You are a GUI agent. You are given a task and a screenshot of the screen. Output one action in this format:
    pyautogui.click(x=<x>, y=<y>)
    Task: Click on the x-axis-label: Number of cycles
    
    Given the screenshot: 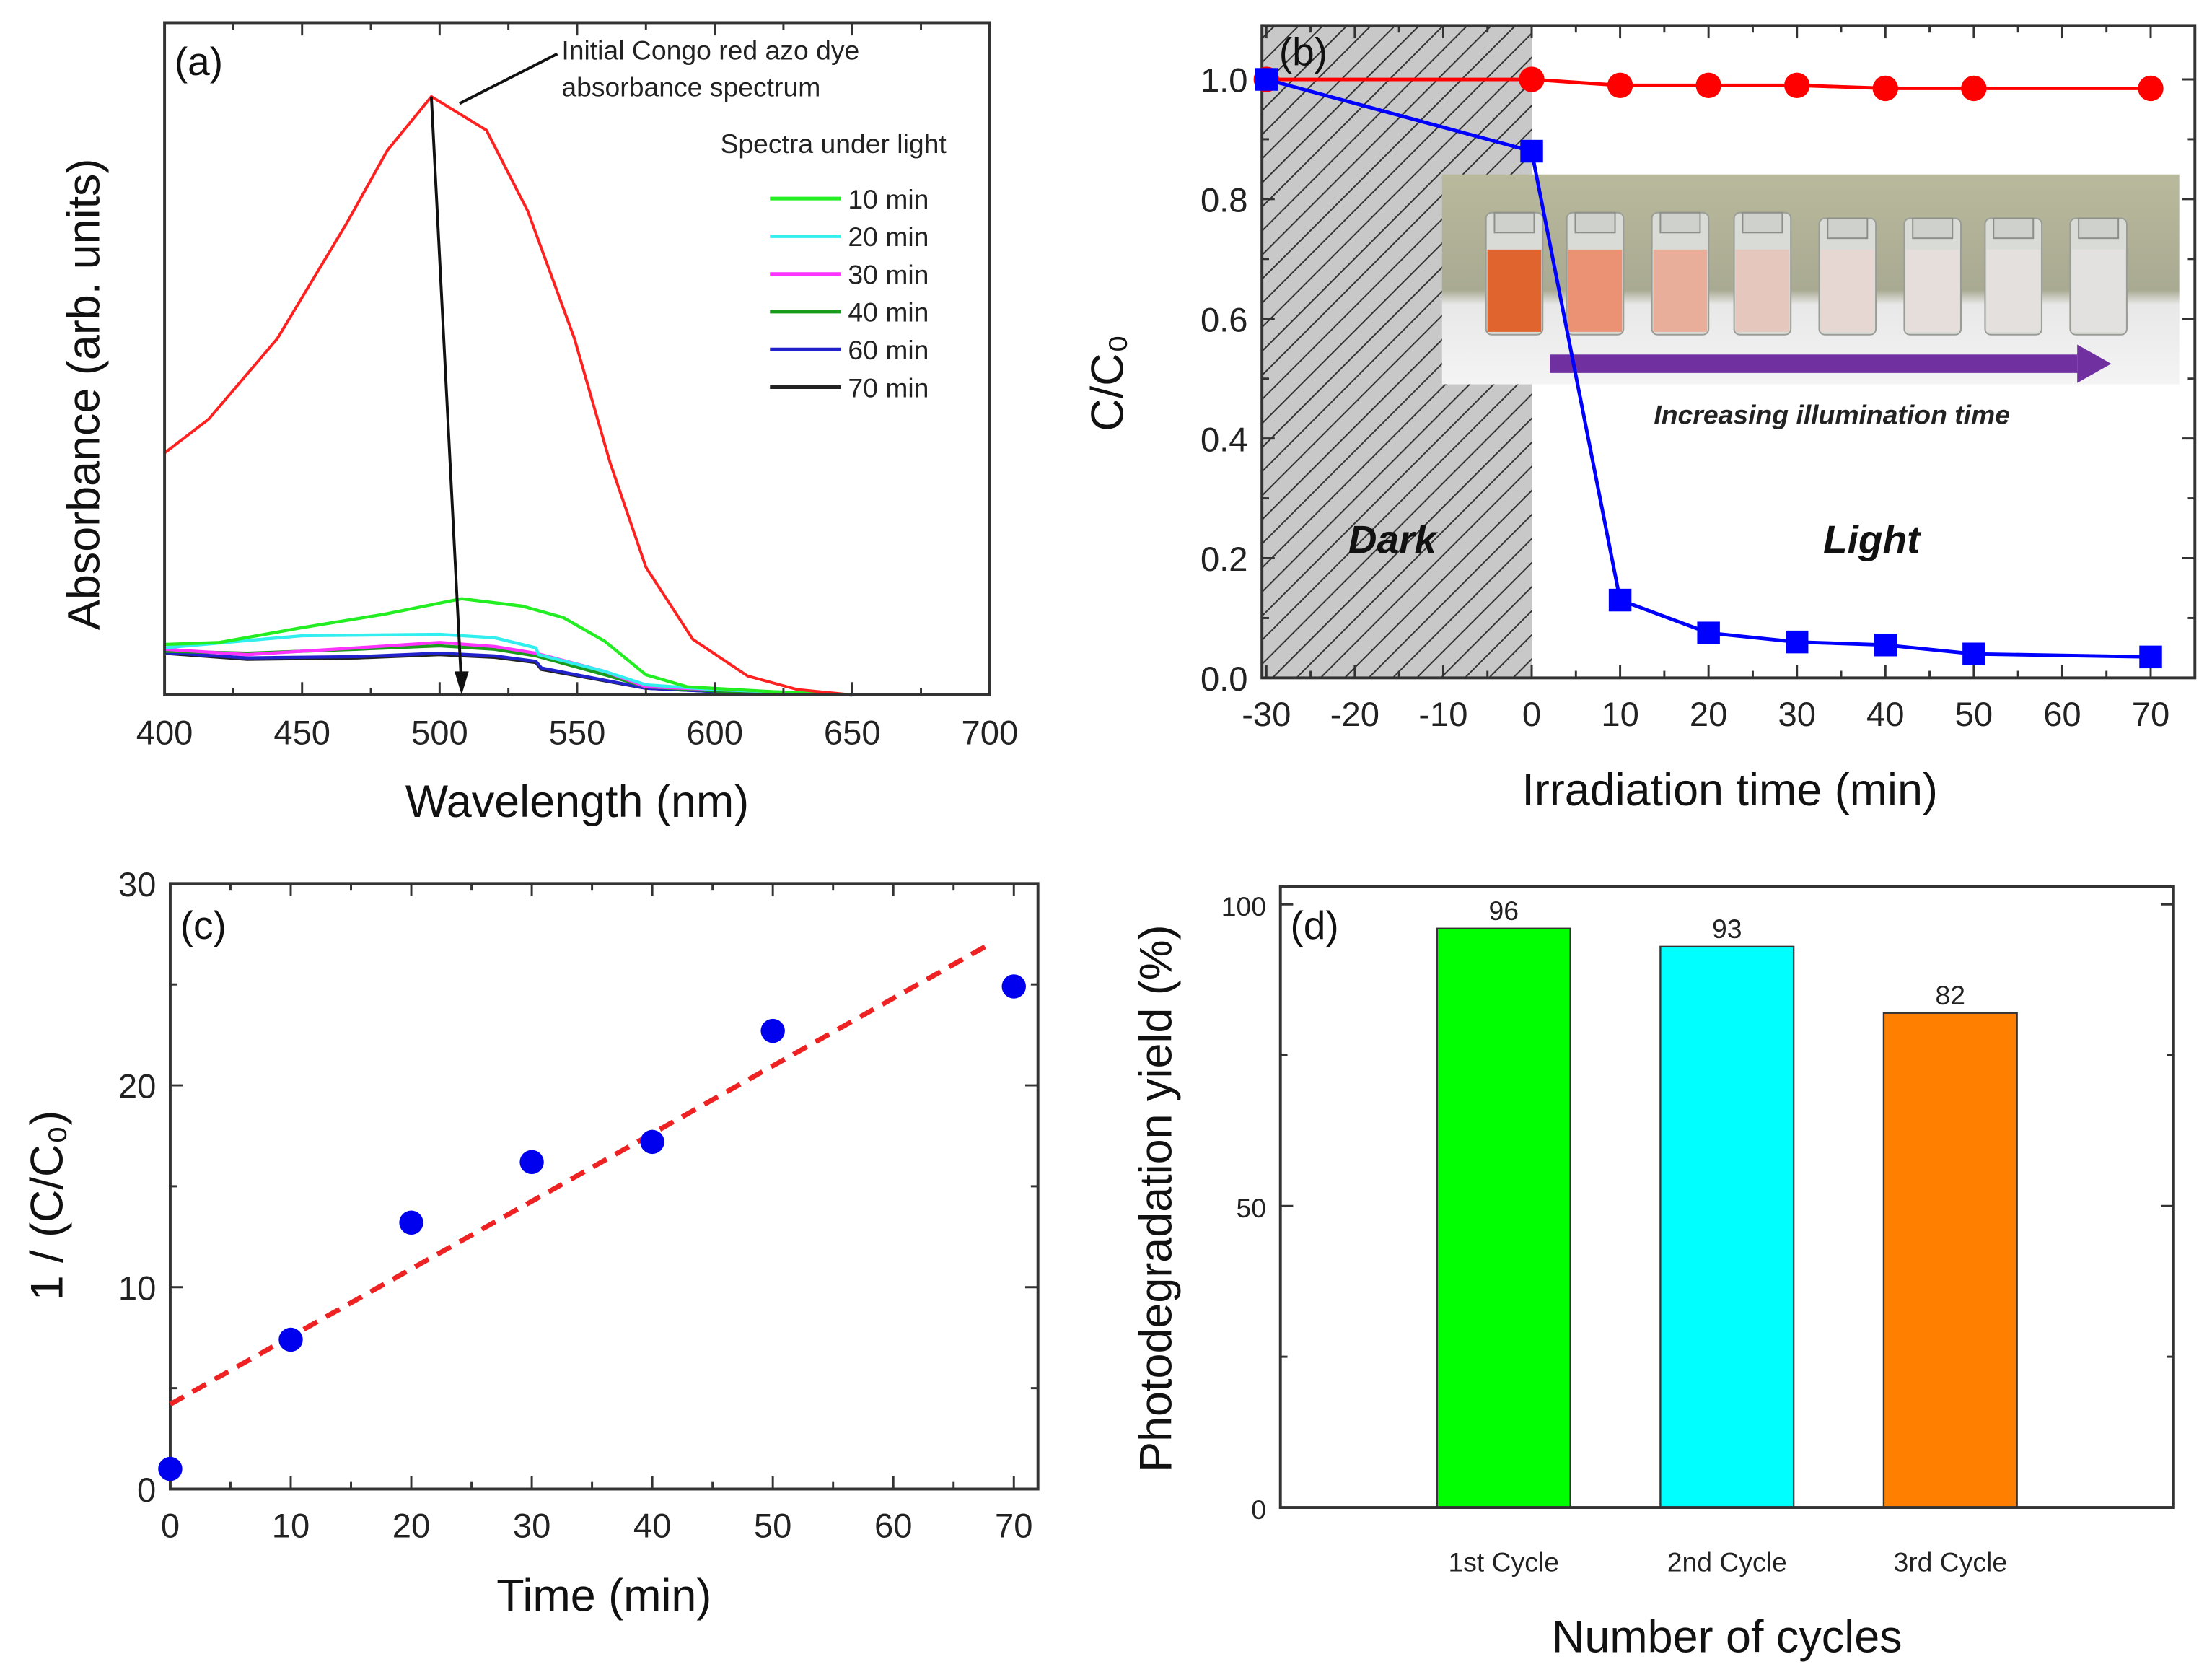 What is the action you would take?
    pyautogui.click(x=1727, y=1637)
    